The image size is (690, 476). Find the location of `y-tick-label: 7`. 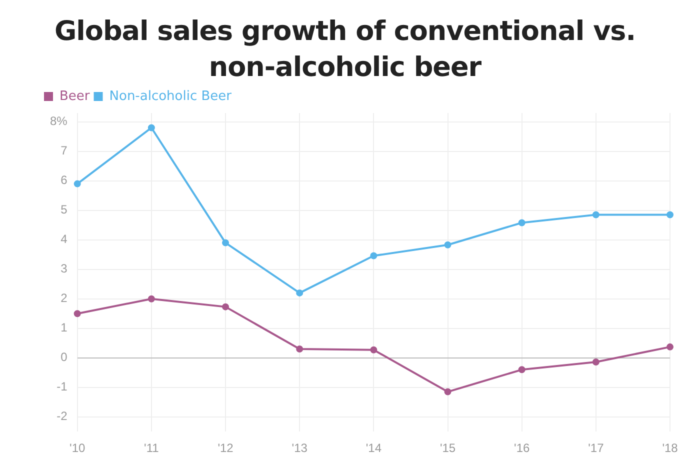

y-tick-label: 7 is located at coordinates (64, 151).